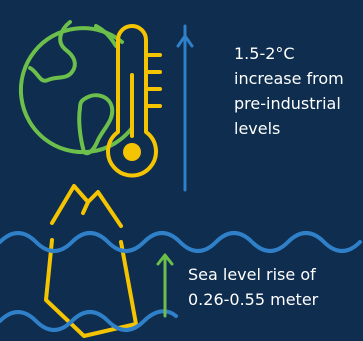 The height and width of the screenshot is (341, 363). Describe the element at coordinates (287, 103) in the screenshot. I see `temperature-line: pre-industrial` at that location.